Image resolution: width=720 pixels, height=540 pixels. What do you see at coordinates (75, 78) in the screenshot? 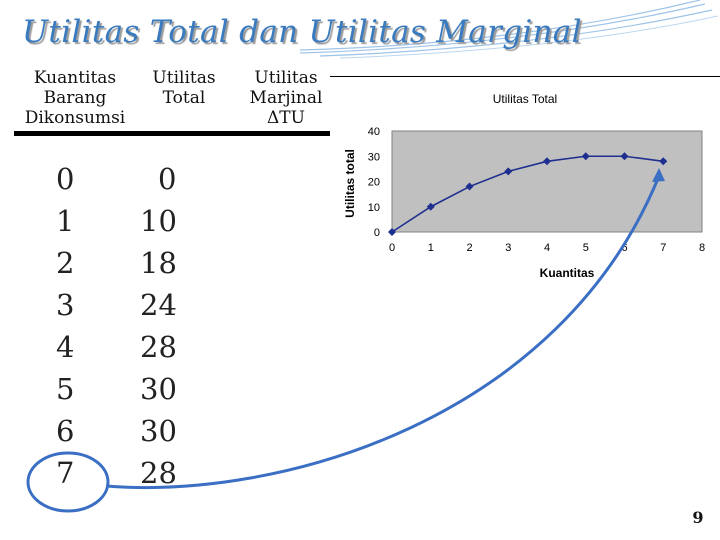
I see `header-quantity-line-1: Kuantitas` at bounding box center [75, 78].